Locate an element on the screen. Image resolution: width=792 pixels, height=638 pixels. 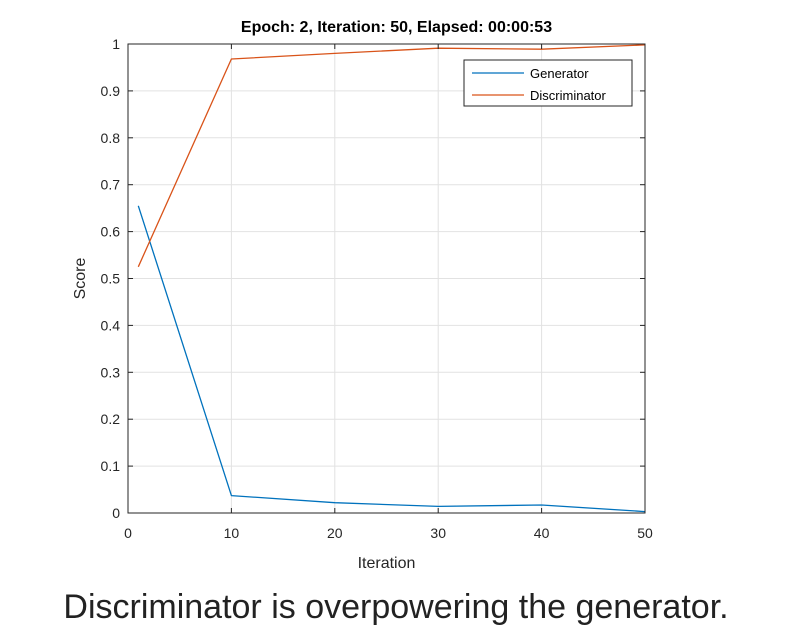
y-tick-label: 0.5 is located at coordinates (111, 279).